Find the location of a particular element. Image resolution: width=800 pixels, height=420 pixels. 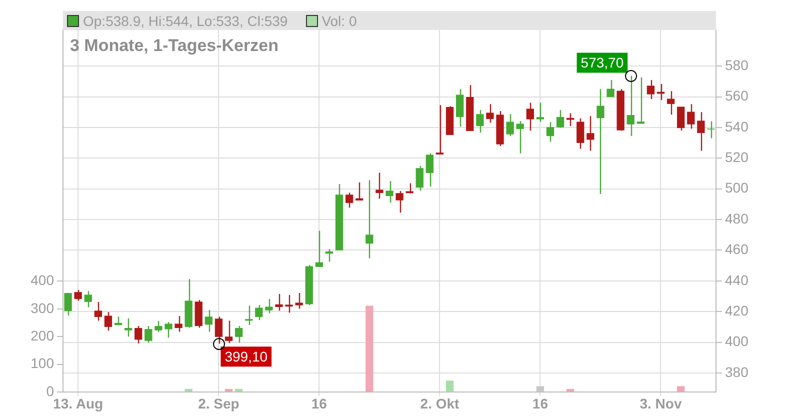

y2-tick-label: 300 is located at coordinates (42, 308).